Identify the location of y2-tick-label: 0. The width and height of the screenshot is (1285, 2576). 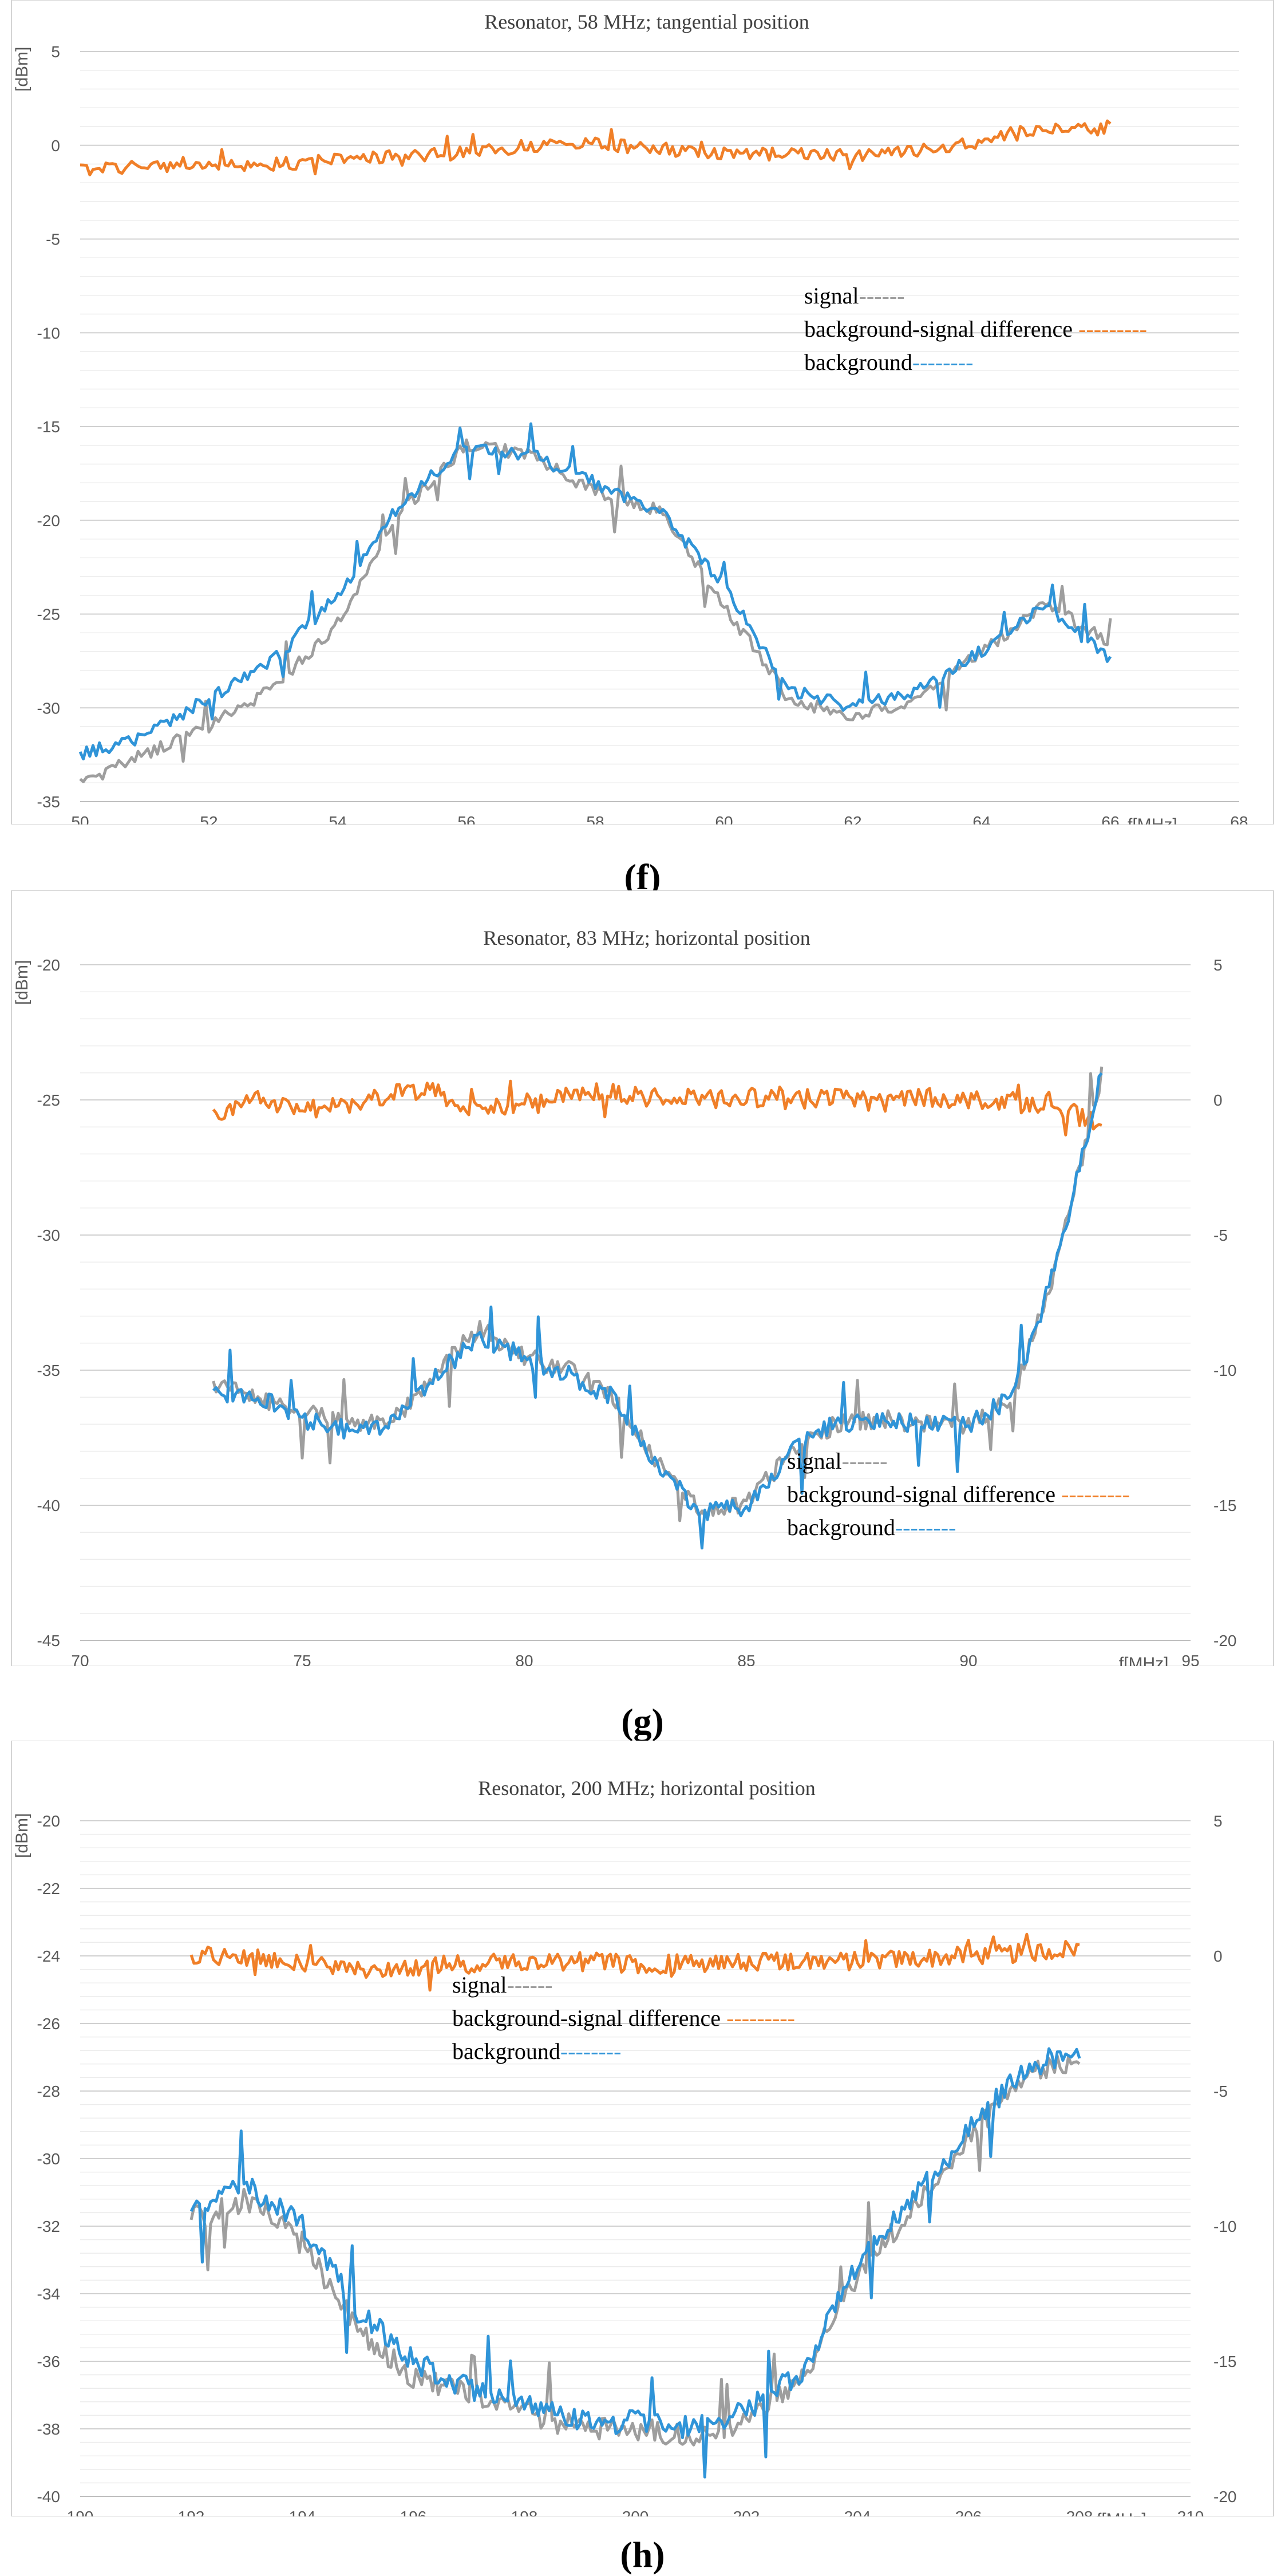
(1218, 1100).